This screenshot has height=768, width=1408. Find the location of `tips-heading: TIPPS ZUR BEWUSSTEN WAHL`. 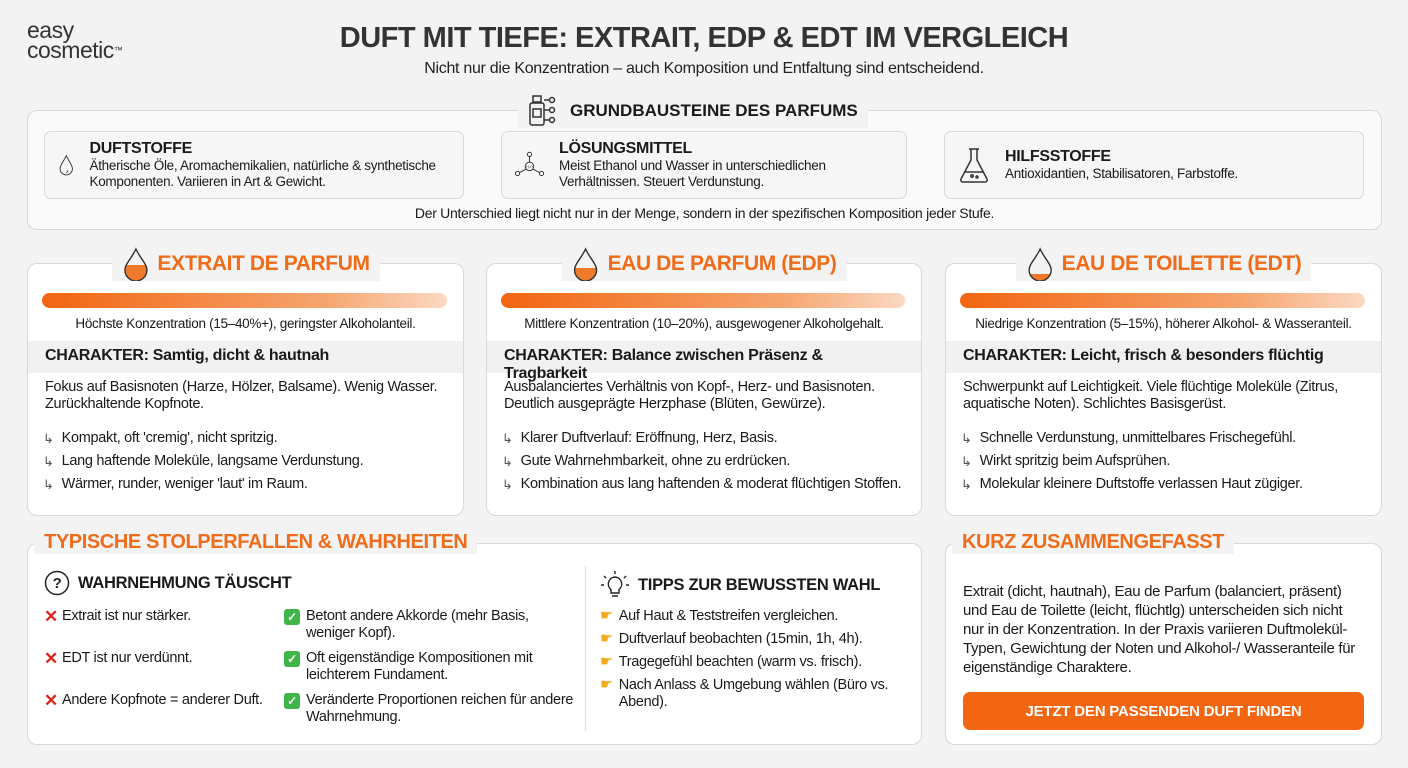

tips-heading: TIPPS ZUR BEWUSSTEN WAHL is located at coordinates (740, 585).